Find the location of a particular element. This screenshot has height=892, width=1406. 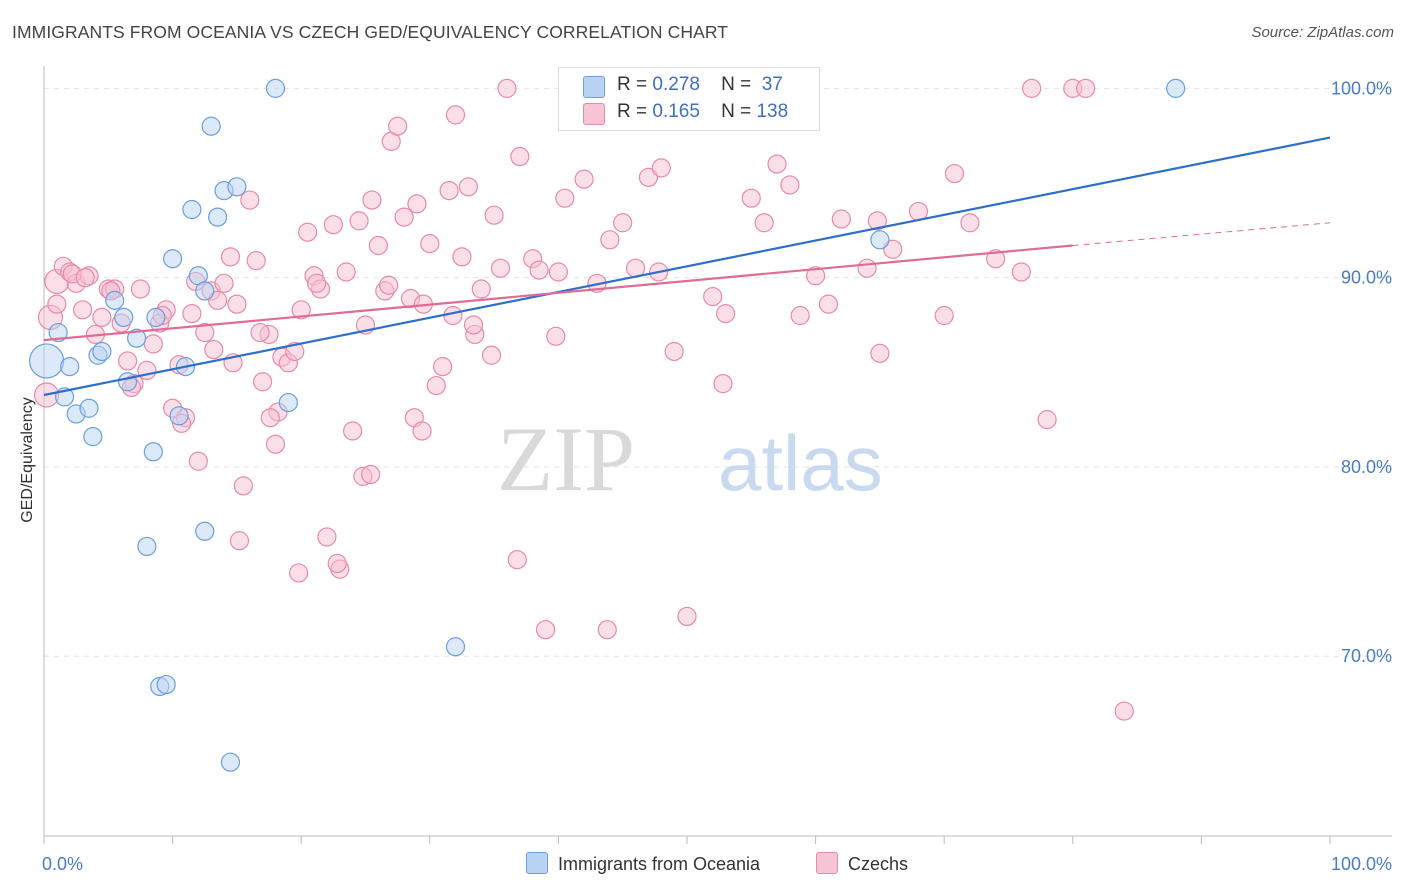

bottom-legend-label-oceania: Immigrants from Oceania is located at coordinates (659, 864).